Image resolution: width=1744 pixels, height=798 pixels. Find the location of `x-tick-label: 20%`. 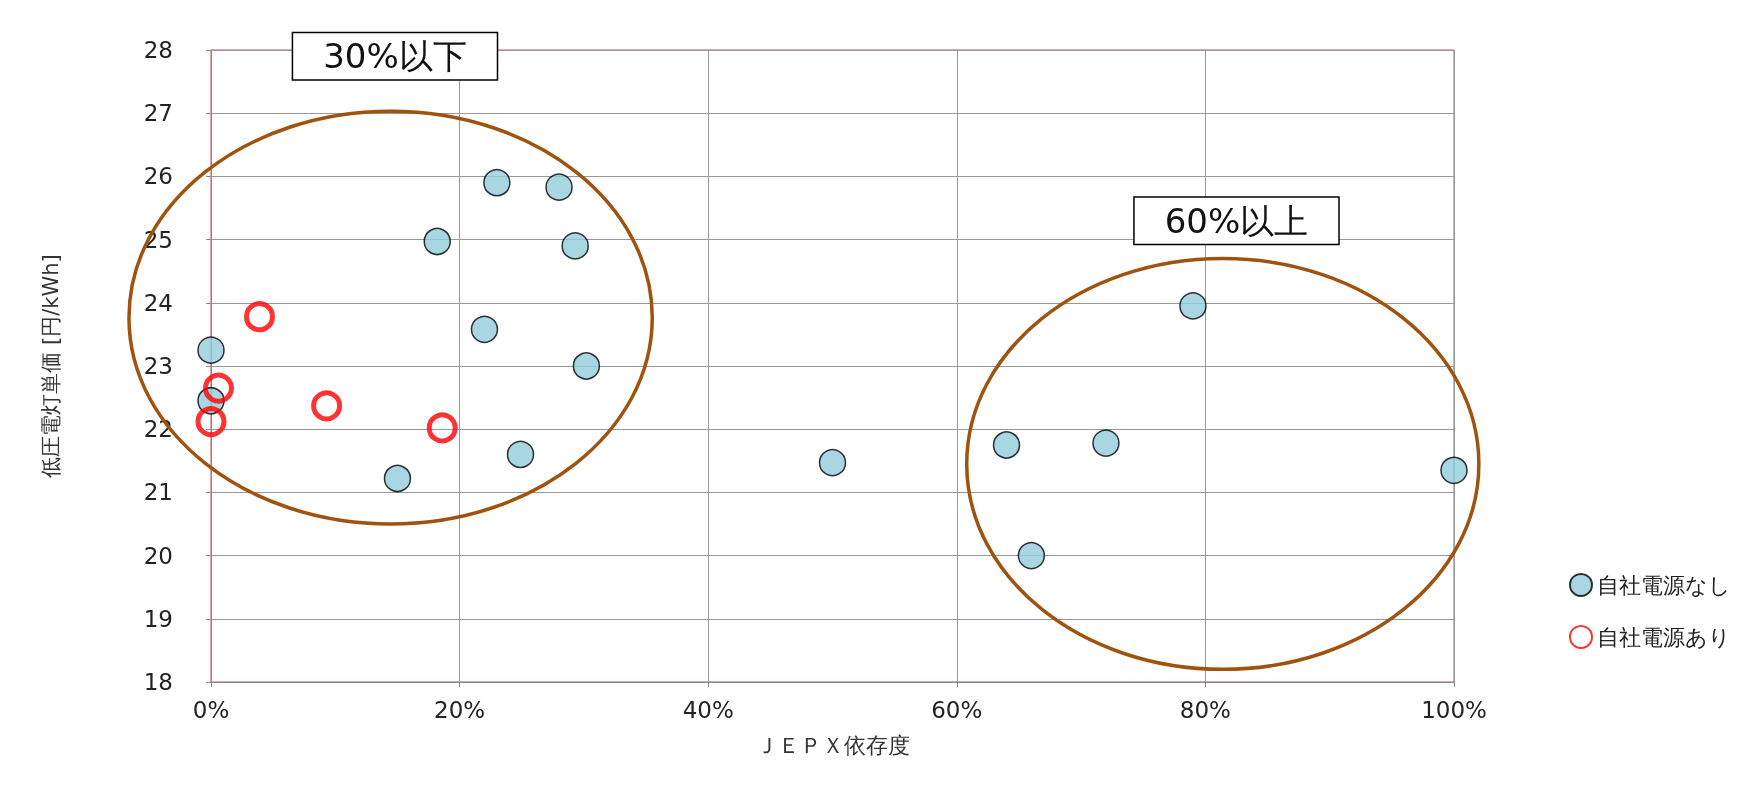

x-tick-label: 20% is located at coordinates (460, 709).